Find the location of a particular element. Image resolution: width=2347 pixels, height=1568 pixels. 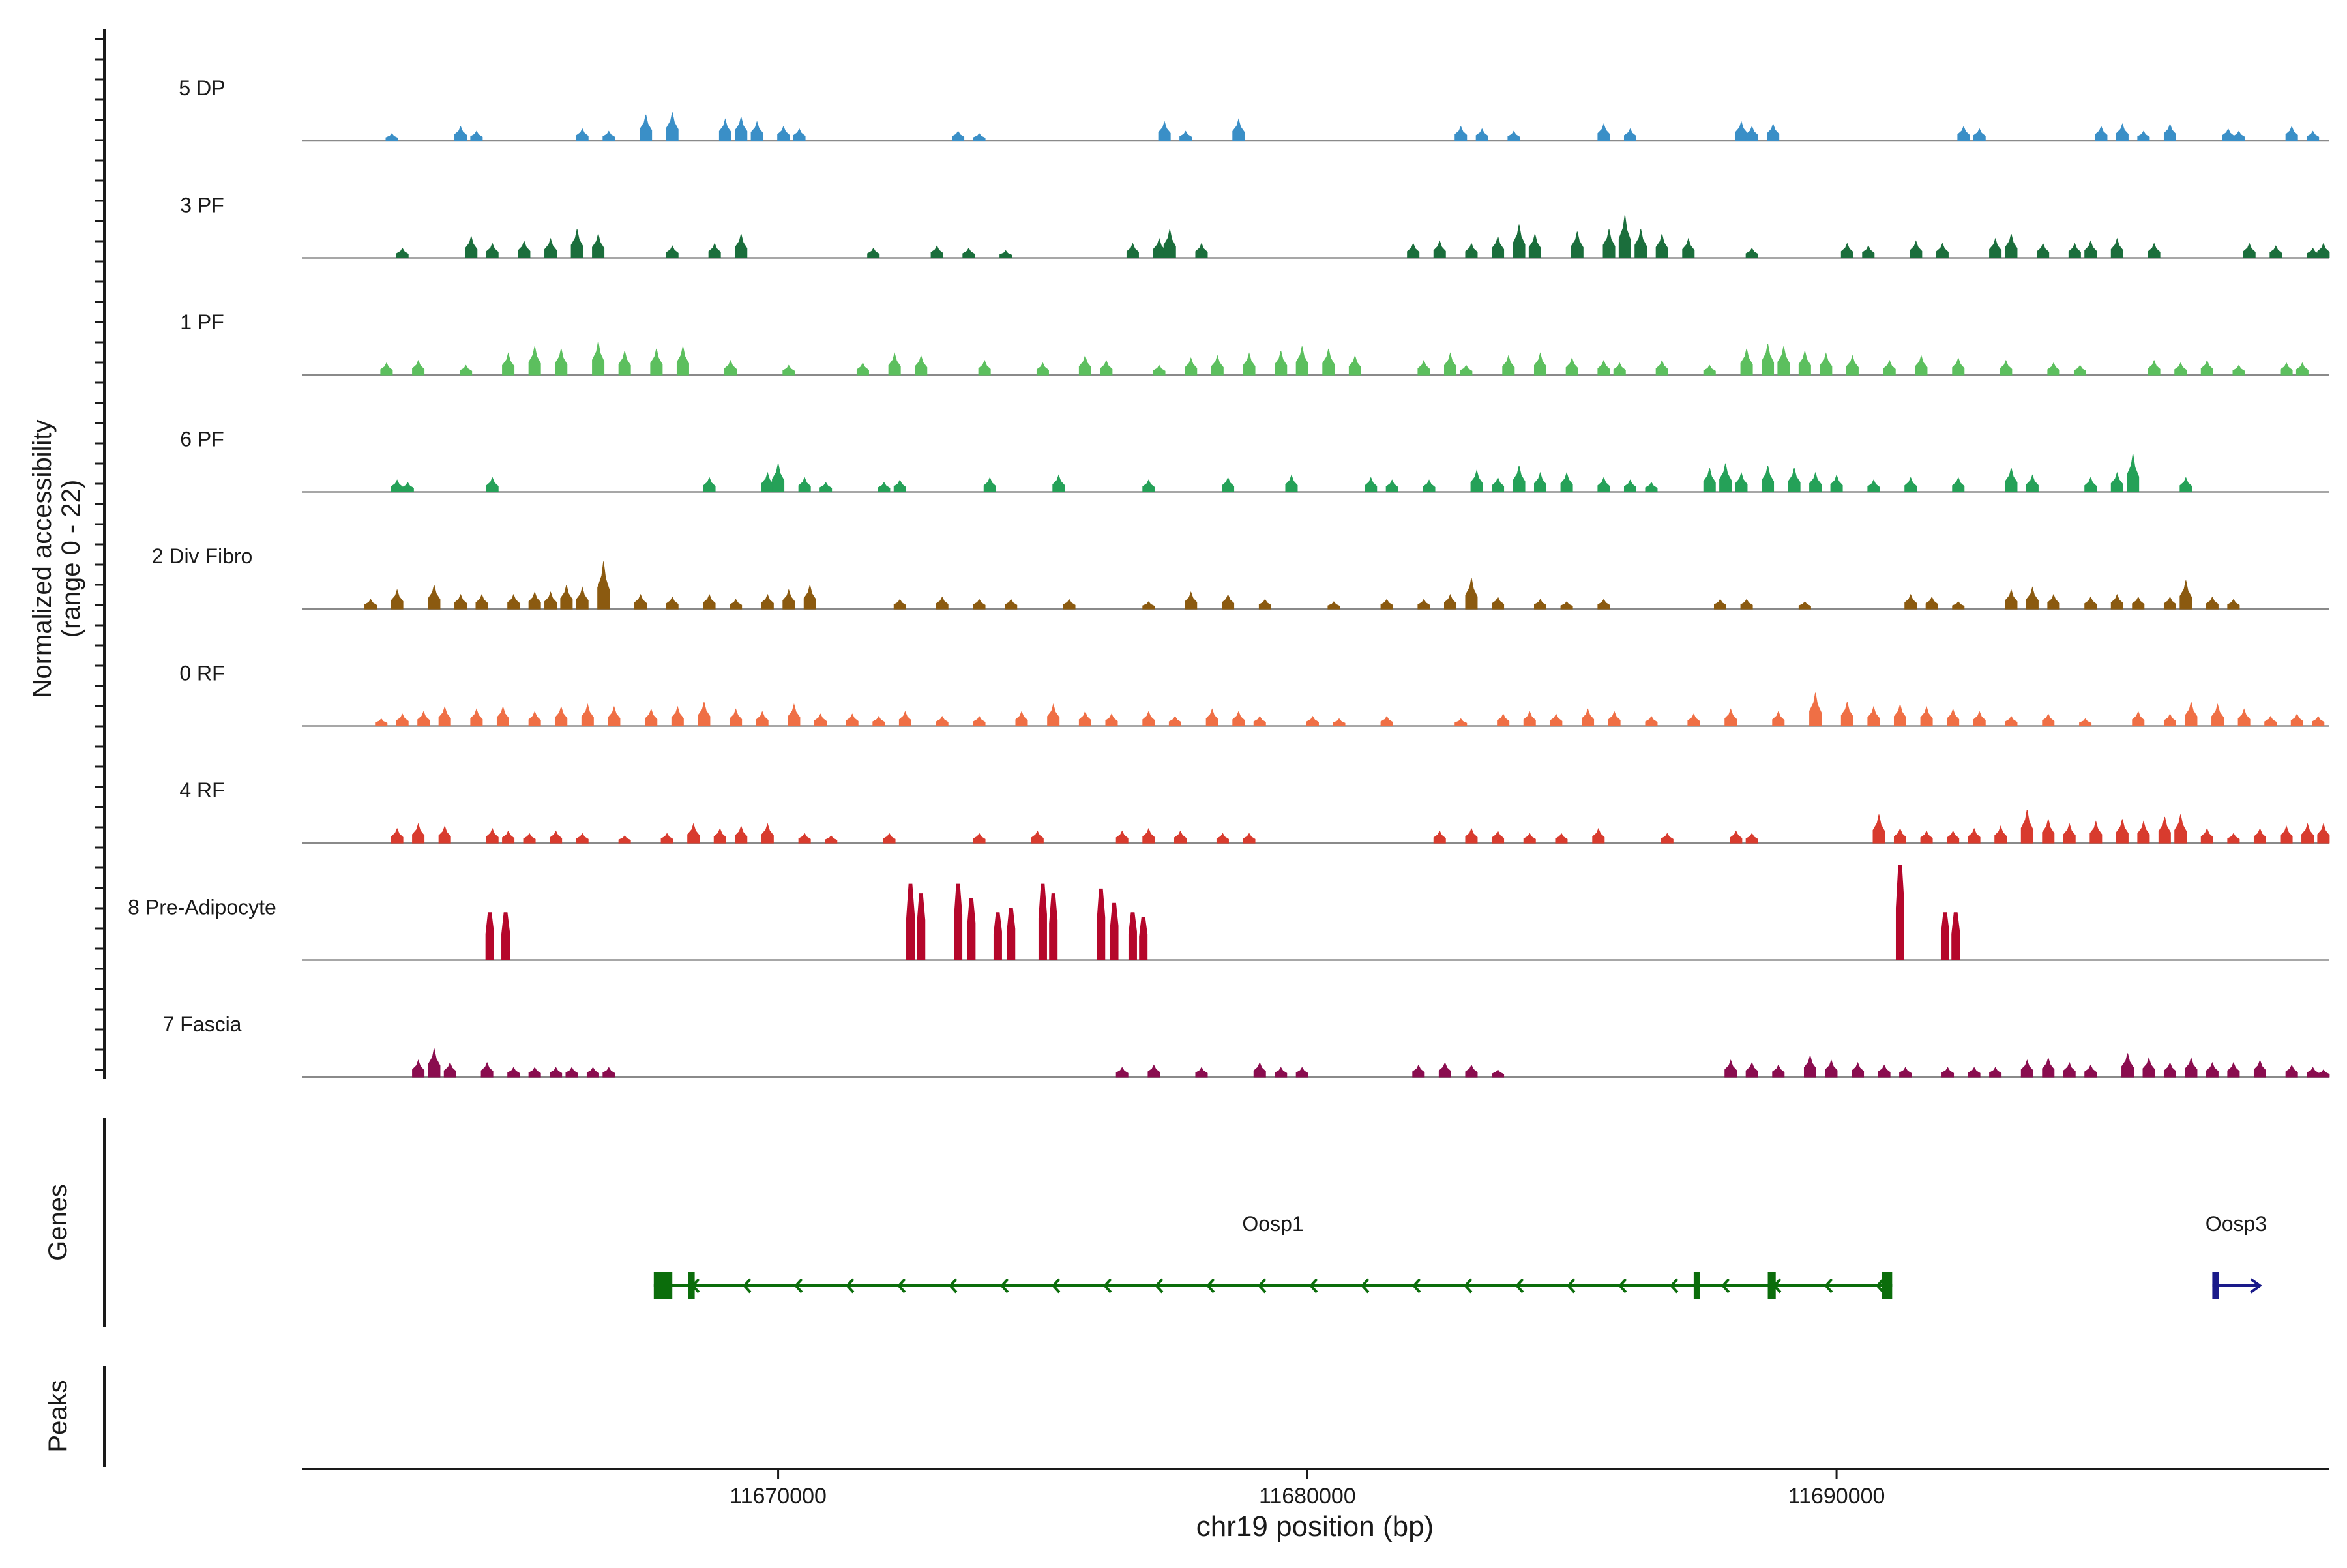

x-axis-ticks: 11670000 11680000 11690000 is located at coordinates (1307, 1489).